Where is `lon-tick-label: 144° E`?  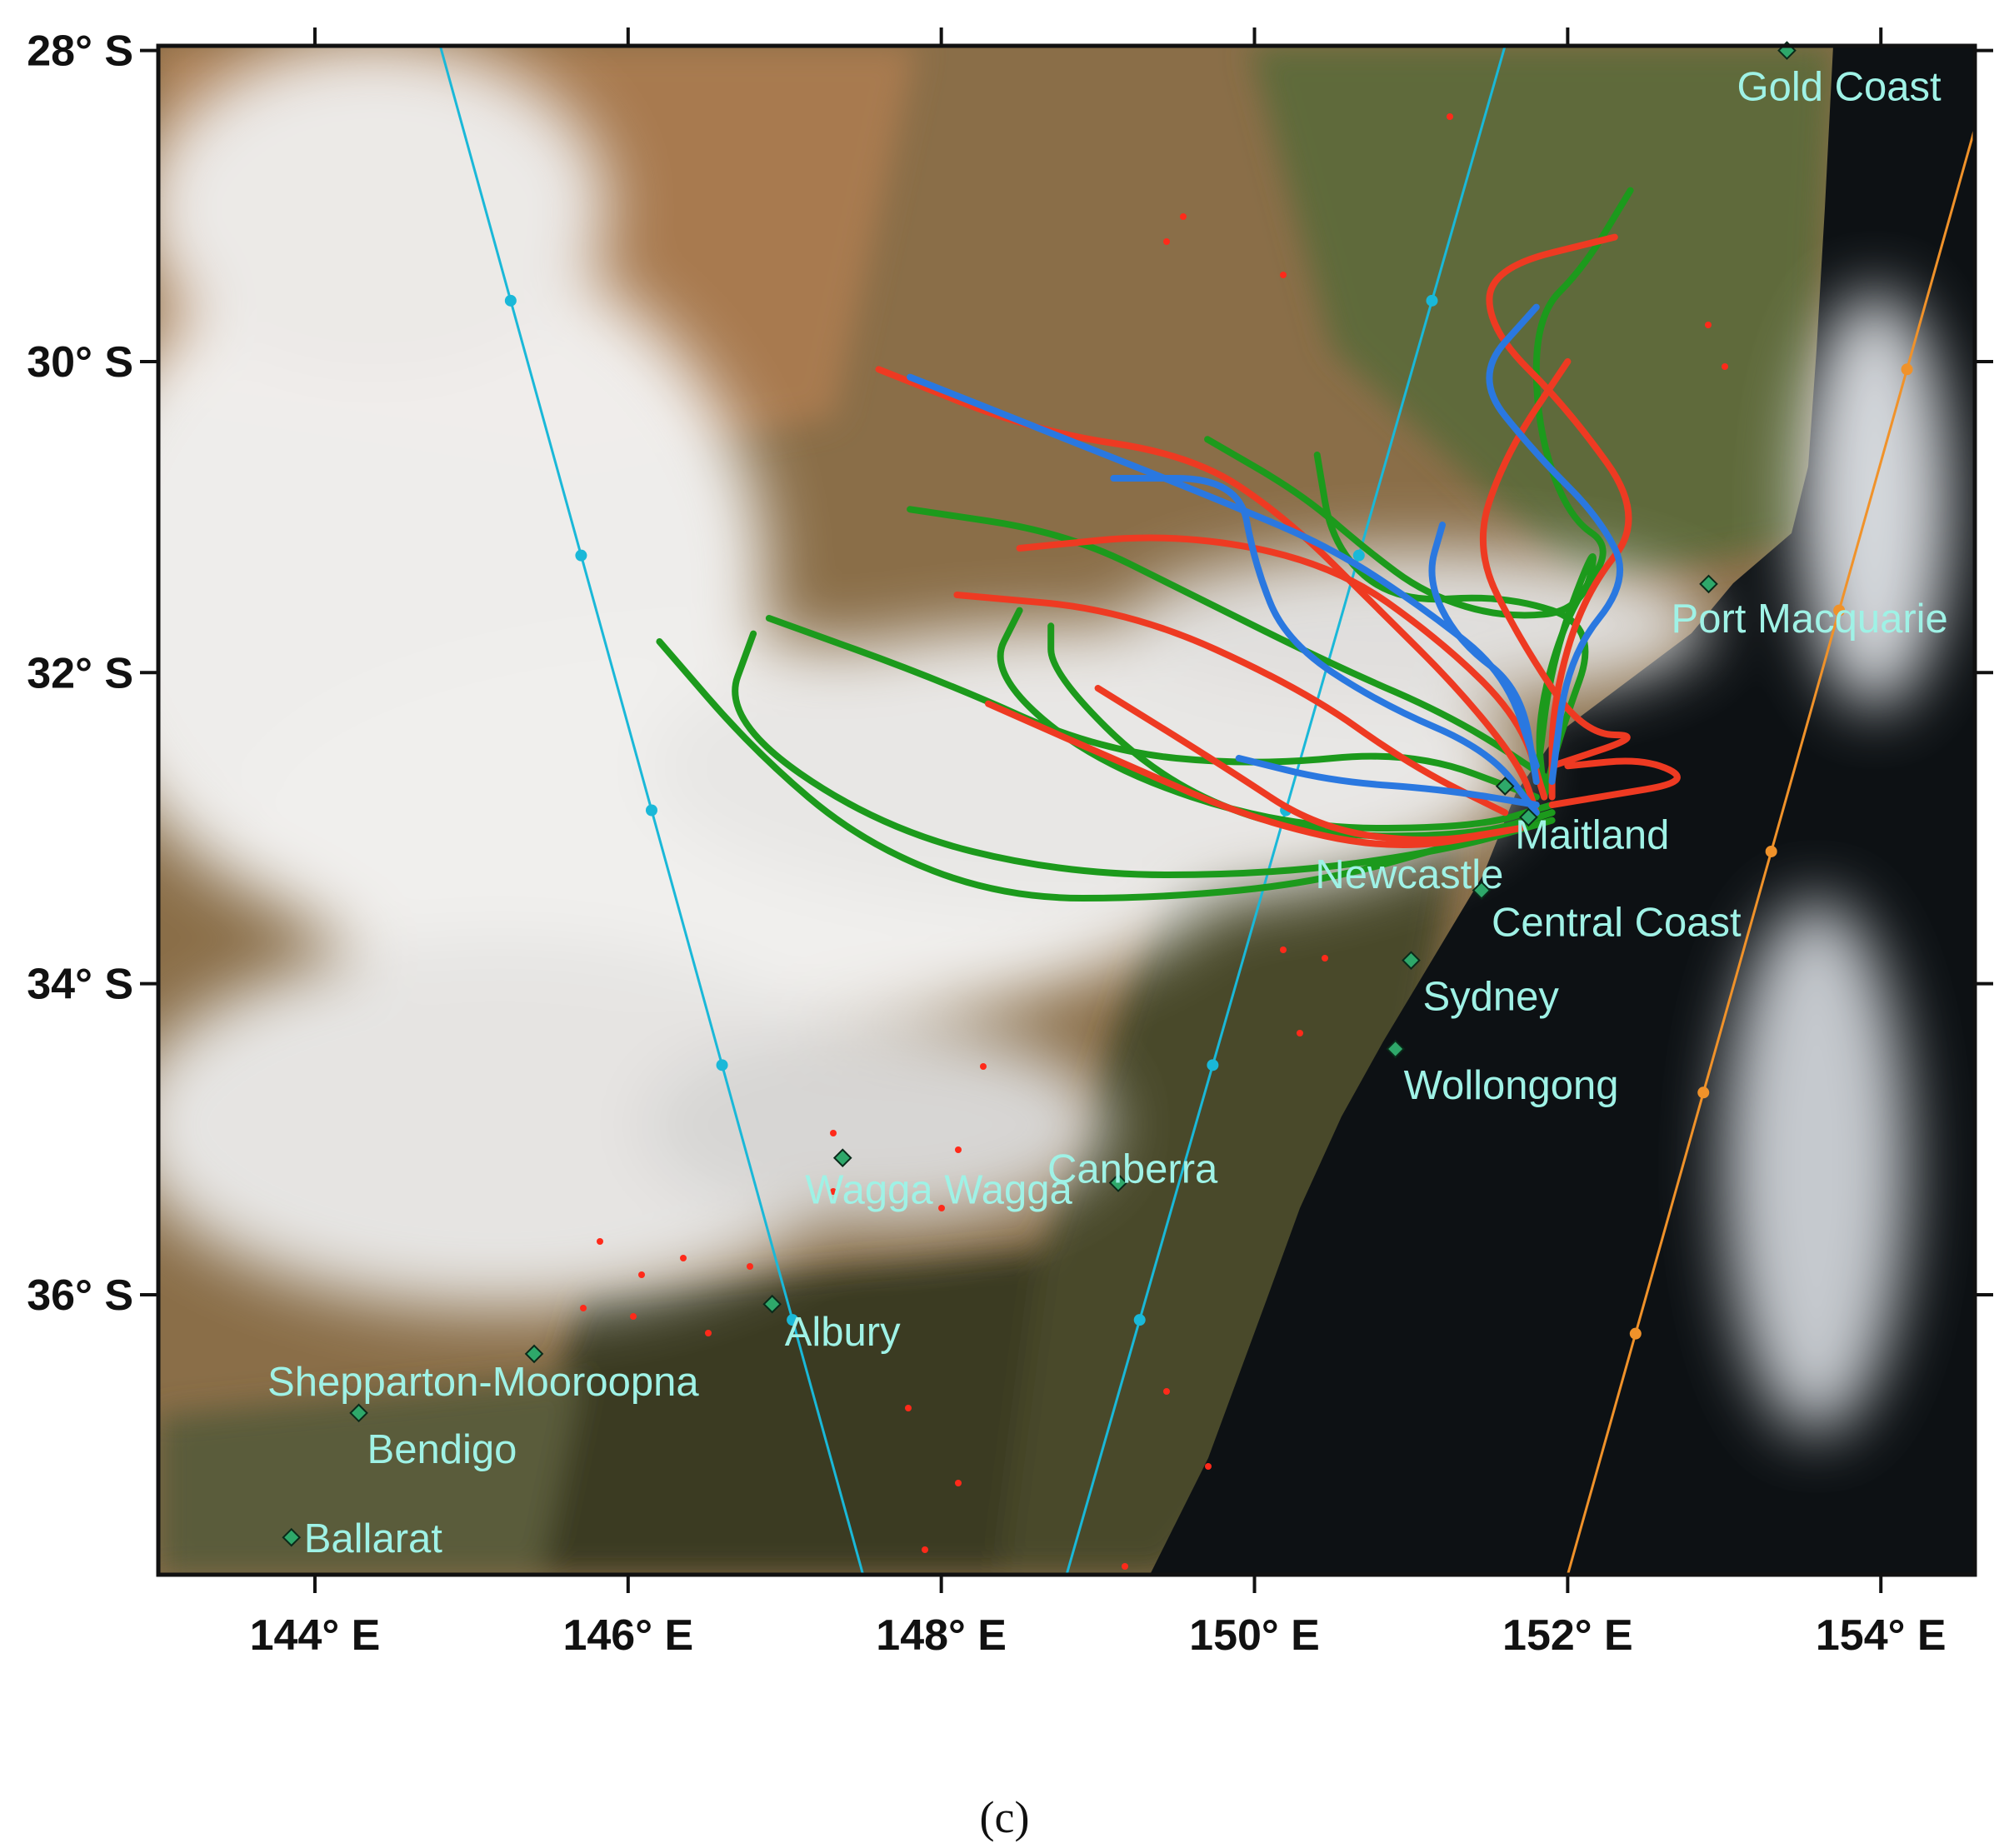
lon-tick-label: 144° E is located at coordinates (315, 1636).